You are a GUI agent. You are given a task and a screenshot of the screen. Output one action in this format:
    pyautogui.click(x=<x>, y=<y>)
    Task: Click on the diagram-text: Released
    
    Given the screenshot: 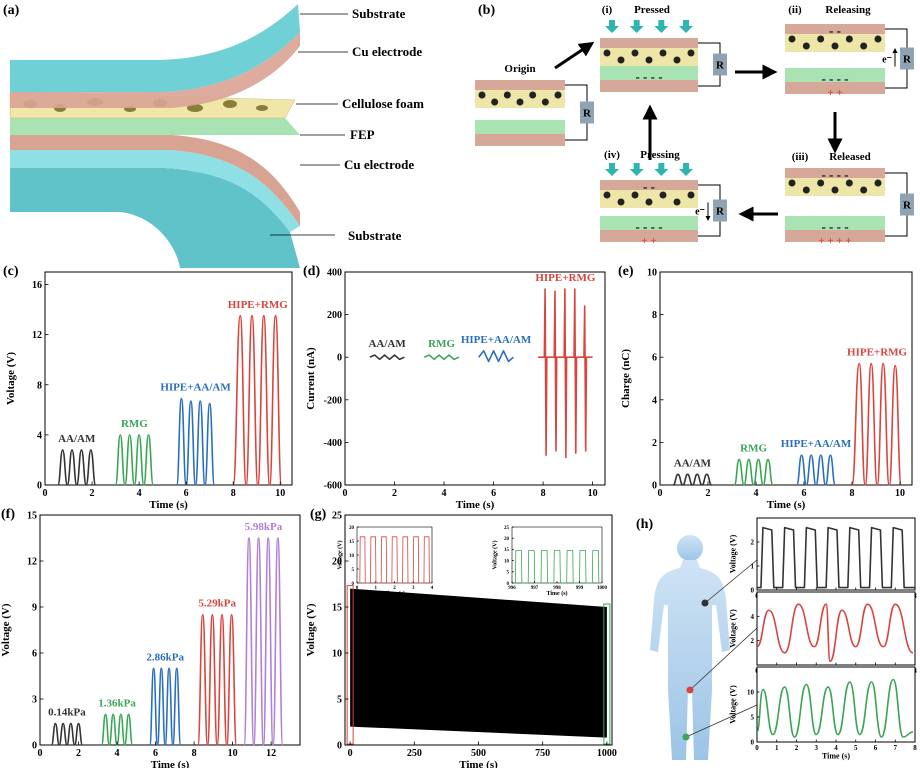 What is the action you would take?
    pyautogui.click(x=850, y=157)
    